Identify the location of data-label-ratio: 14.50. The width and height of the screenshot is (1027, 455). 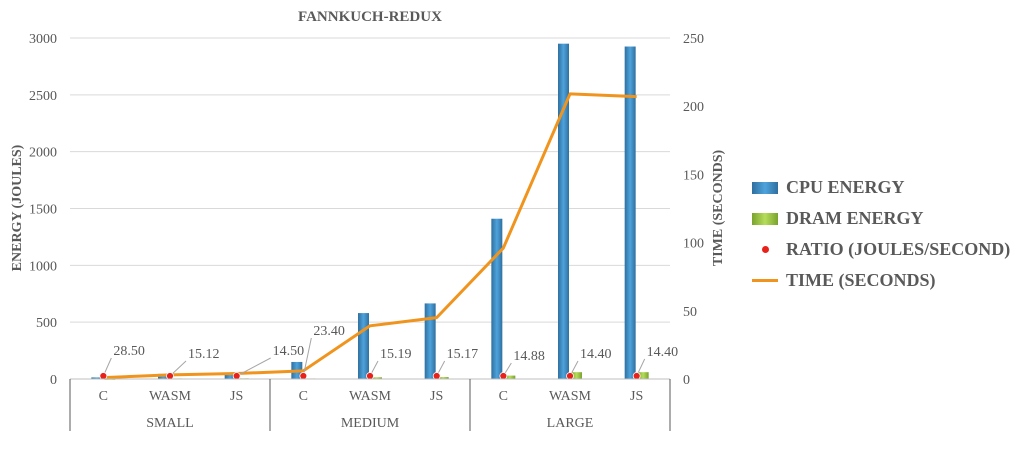
(289, 351).